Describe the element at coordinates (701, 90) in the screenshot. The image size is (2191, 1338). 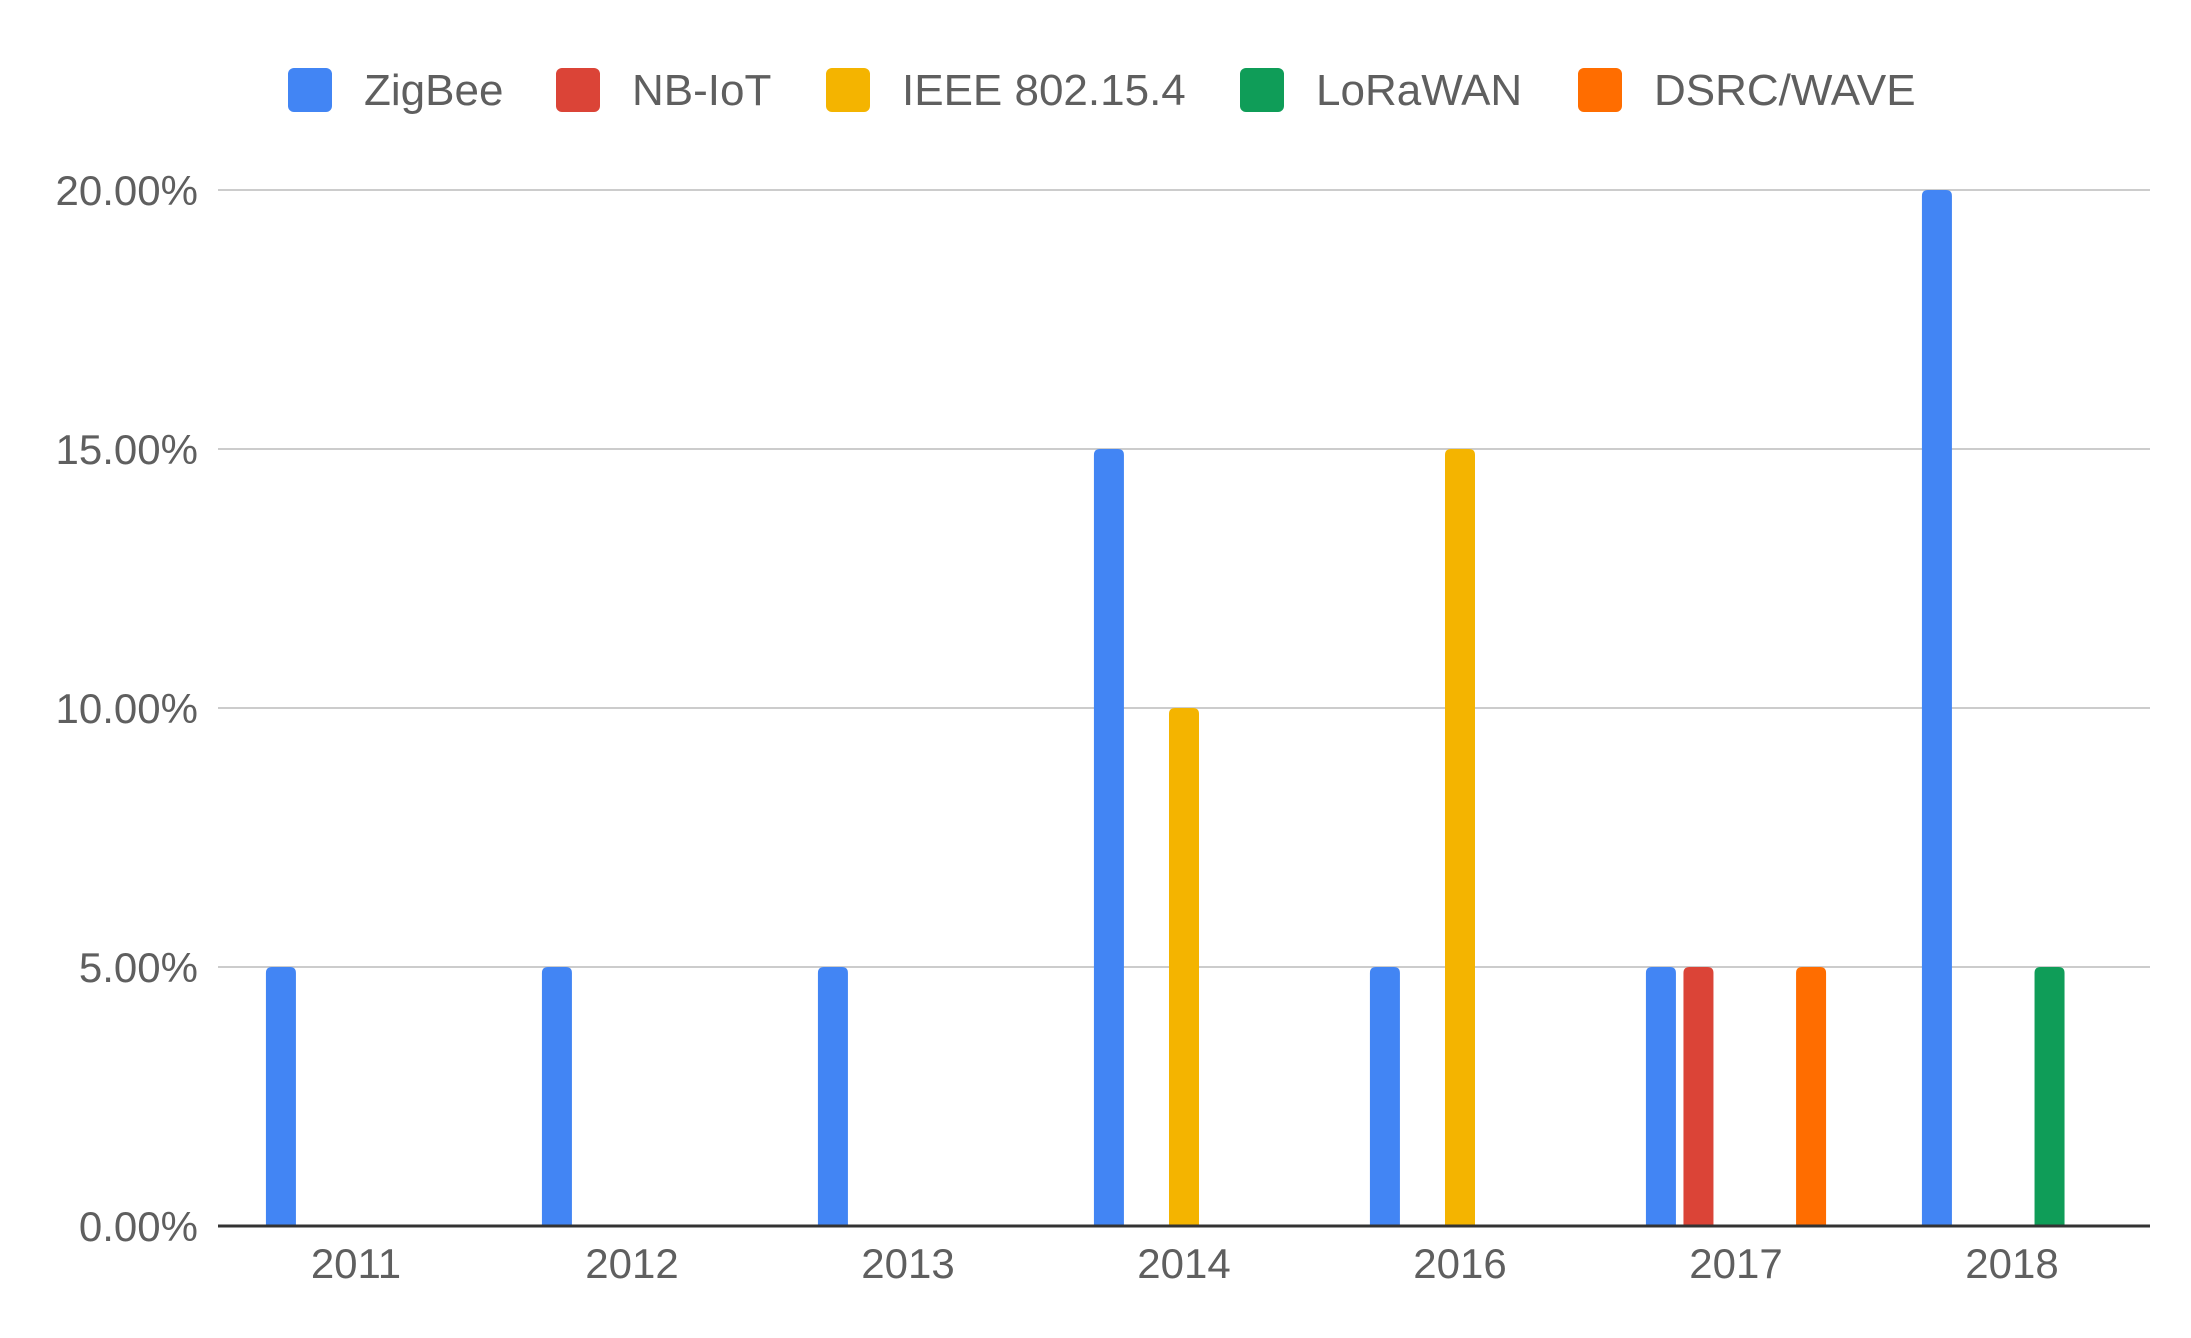
I see `legend-label: NB-IoT` at that location.